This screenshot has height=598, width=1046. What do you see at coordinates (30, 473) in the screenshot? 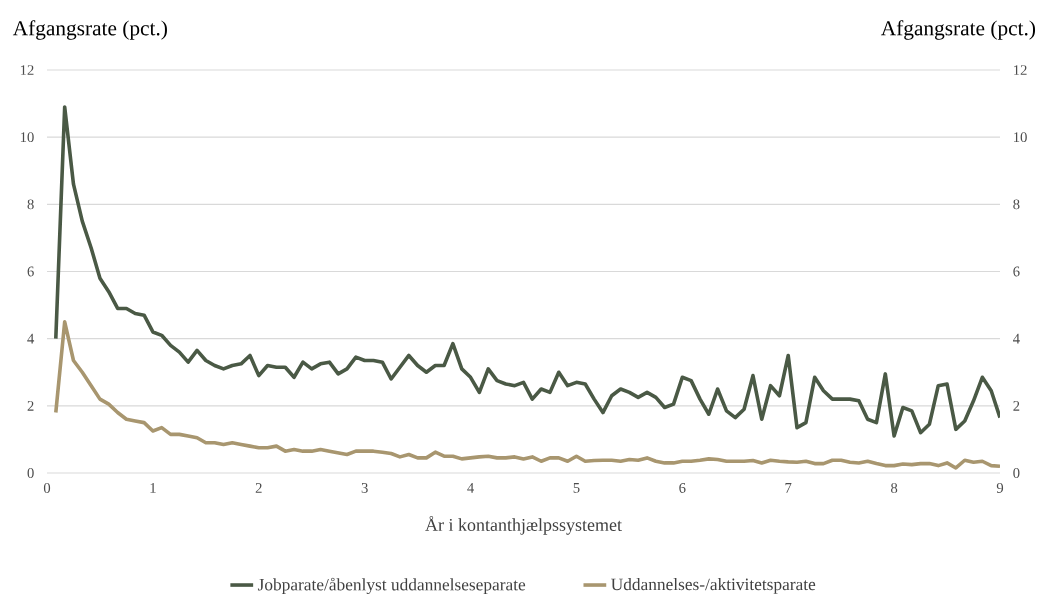
I see `y-tick-label: 0` at bounding box center [30, 473].